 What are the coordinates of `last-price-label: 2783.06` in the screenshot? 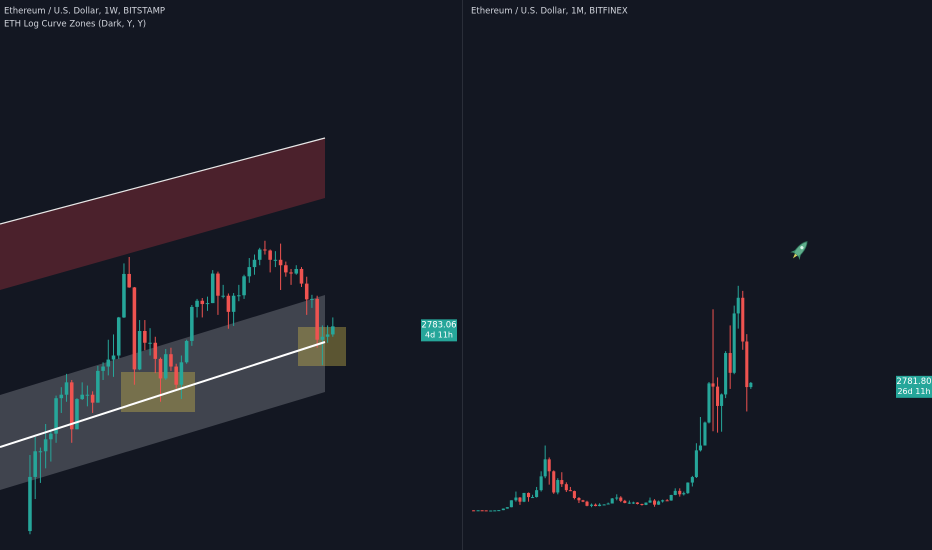 It's located at (438, 325).